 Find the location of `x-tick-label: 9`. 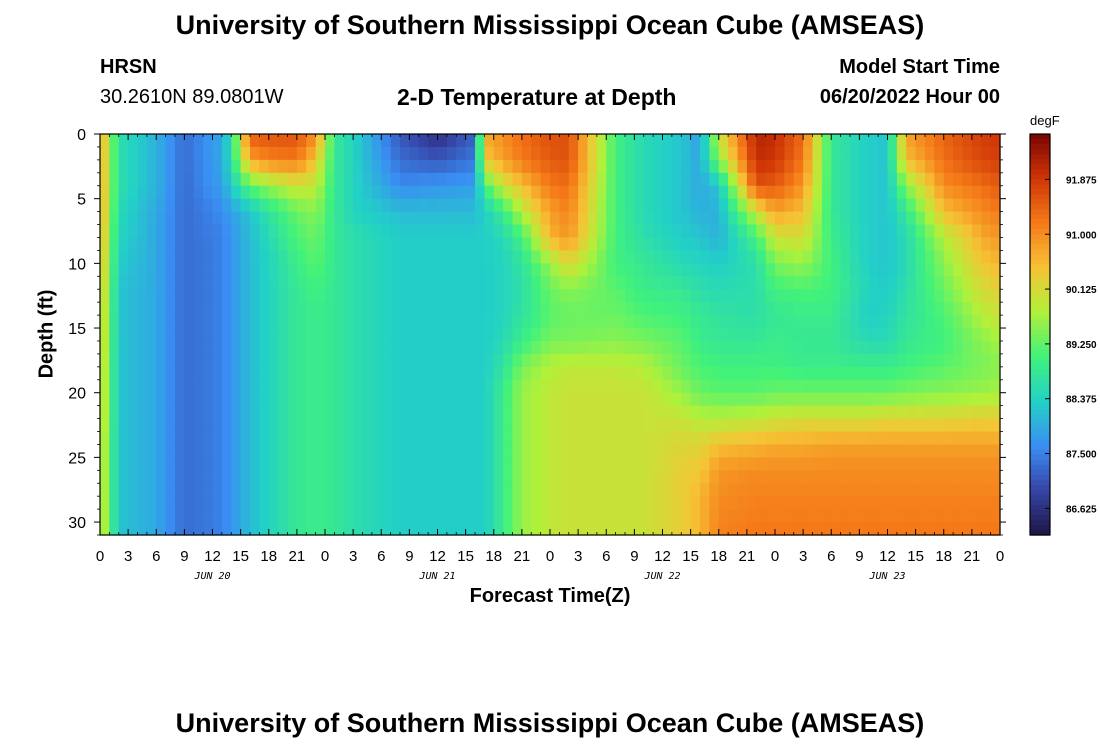

x-tick-label: 9 is located at coordinates (184, 556).